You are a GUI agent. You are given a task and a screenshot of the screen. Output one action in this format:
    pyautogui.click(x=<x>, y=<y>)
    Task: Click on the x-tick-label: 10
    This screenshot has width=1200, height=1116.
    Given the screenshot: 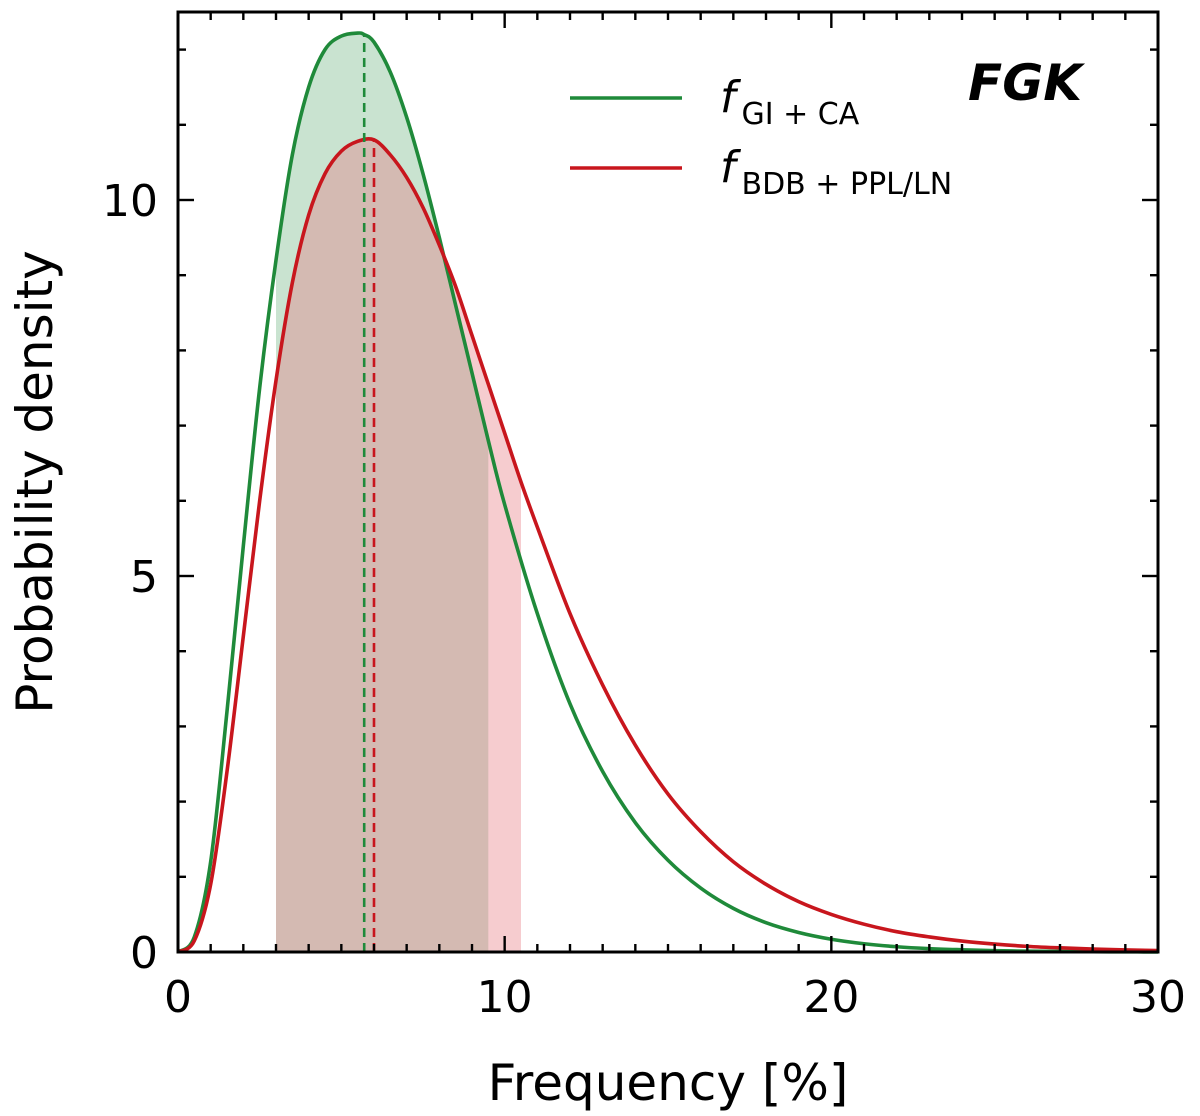 What is the action you would take?
    pyautogui.click(x=505, y=997)
    